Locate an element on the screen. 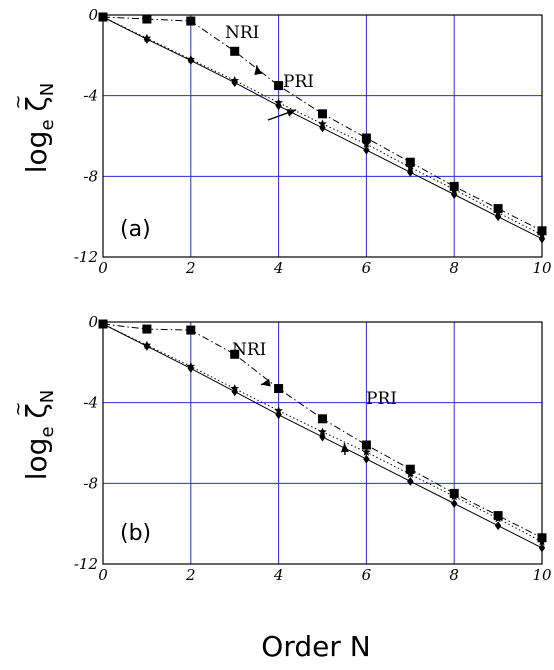  panel-label: (a) is located at coordinates (135, 229).